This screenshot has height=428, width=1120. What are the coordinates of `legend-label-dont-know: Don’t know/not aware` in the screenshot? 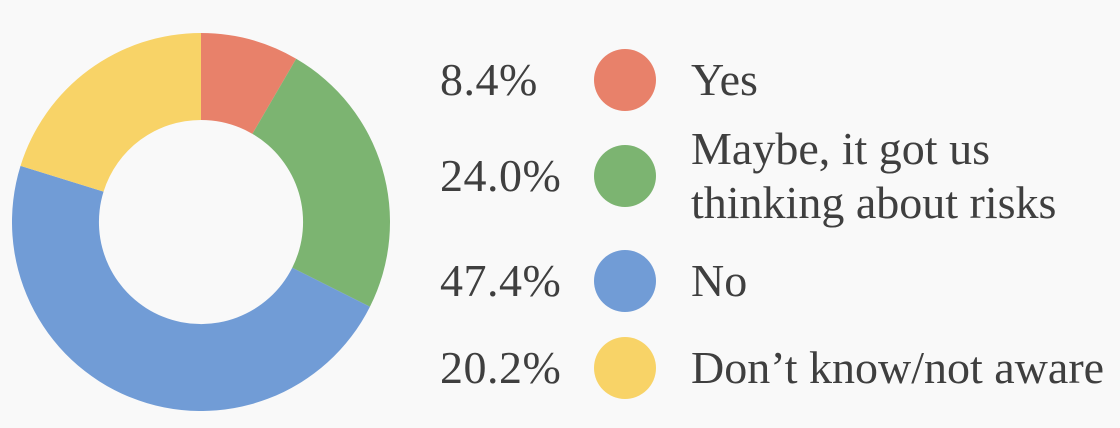 It's located at (898, 367).